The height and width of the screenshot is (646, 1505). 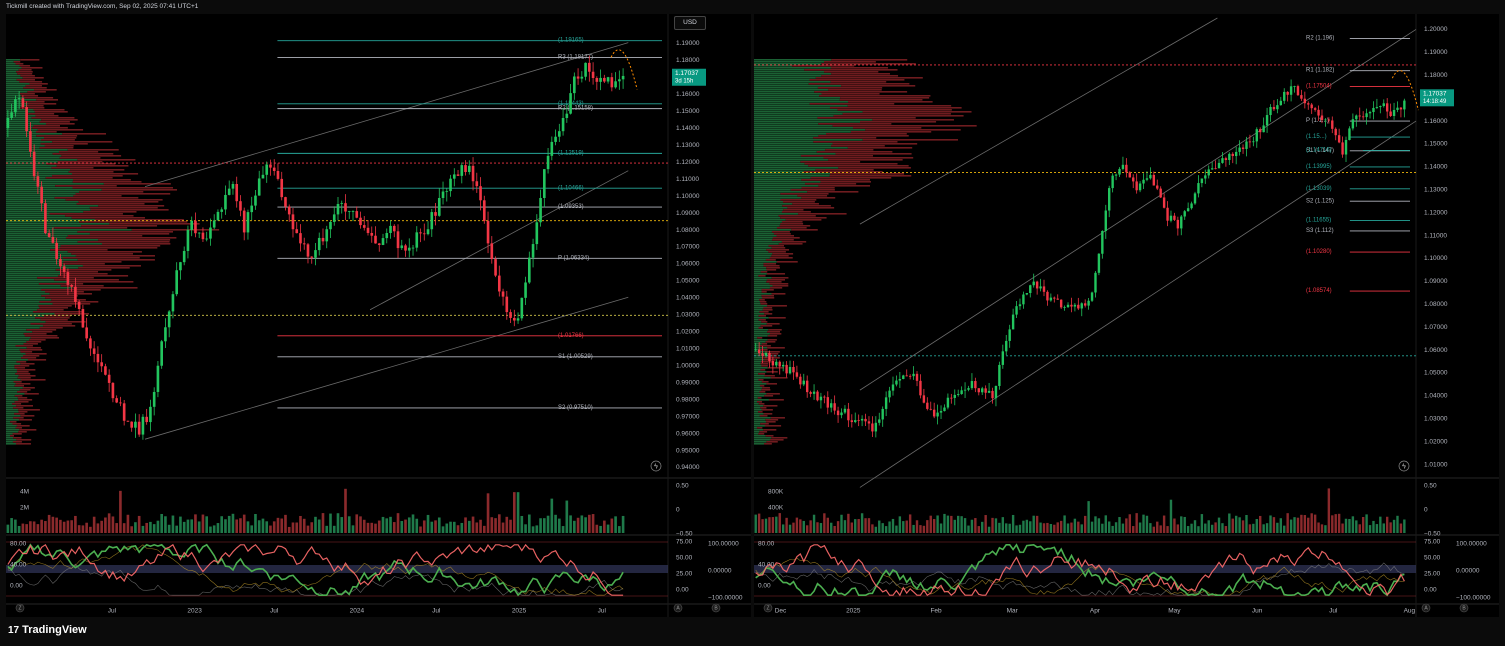 I want to click on time-tick-label: Mar, so click(x=1013, y=611).